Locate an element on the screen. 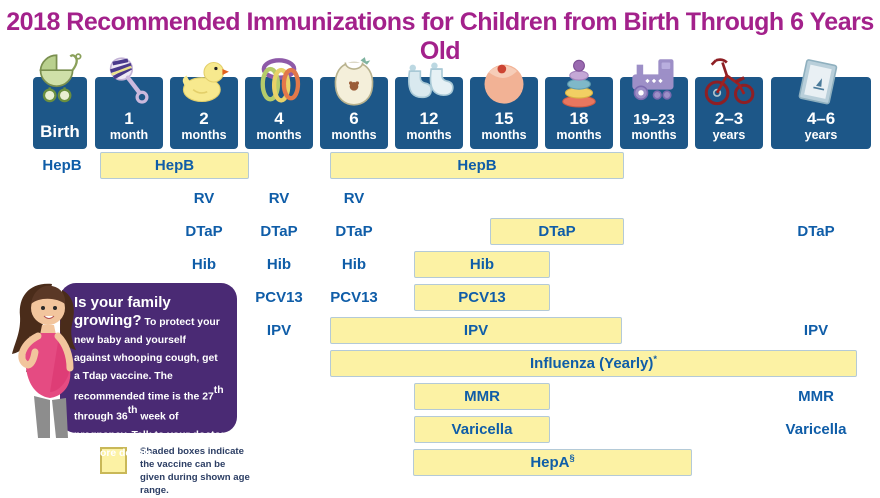 Image resolution: width=880 pixels, height=498 pixels. age-column-birth: Birth is located at coordinates (60, 113).